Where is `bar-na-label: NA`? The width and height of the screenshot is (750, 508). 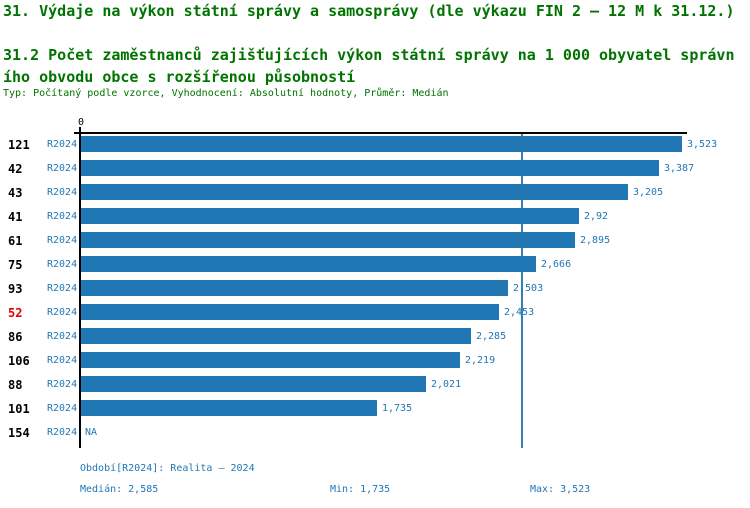 bar-na-label: NA is located at coordinates (91, 432).